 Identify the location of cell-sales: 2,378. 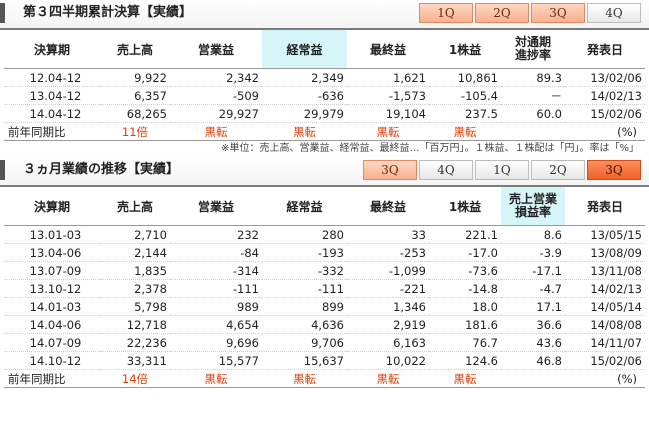
(135, 288).